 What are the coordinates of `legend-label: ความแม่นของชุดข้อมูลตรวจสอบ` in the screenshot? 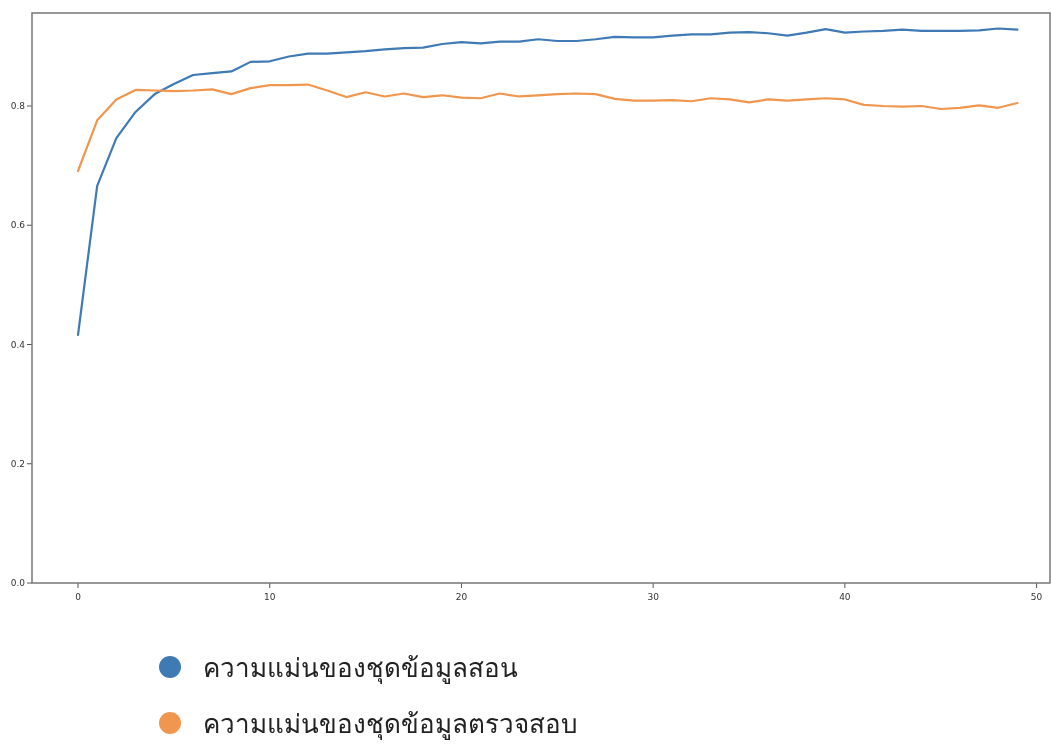 It's located at (390, 724).